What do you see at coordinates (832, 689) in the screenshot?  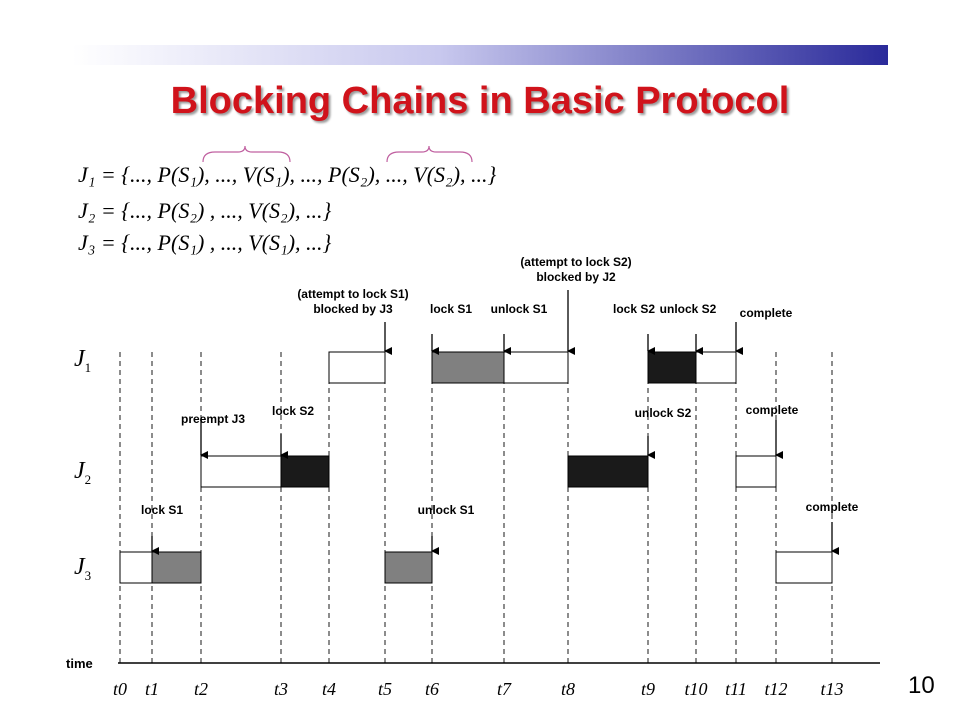 I see `tick-label-t13: t13` at bounding box center [832, 689].